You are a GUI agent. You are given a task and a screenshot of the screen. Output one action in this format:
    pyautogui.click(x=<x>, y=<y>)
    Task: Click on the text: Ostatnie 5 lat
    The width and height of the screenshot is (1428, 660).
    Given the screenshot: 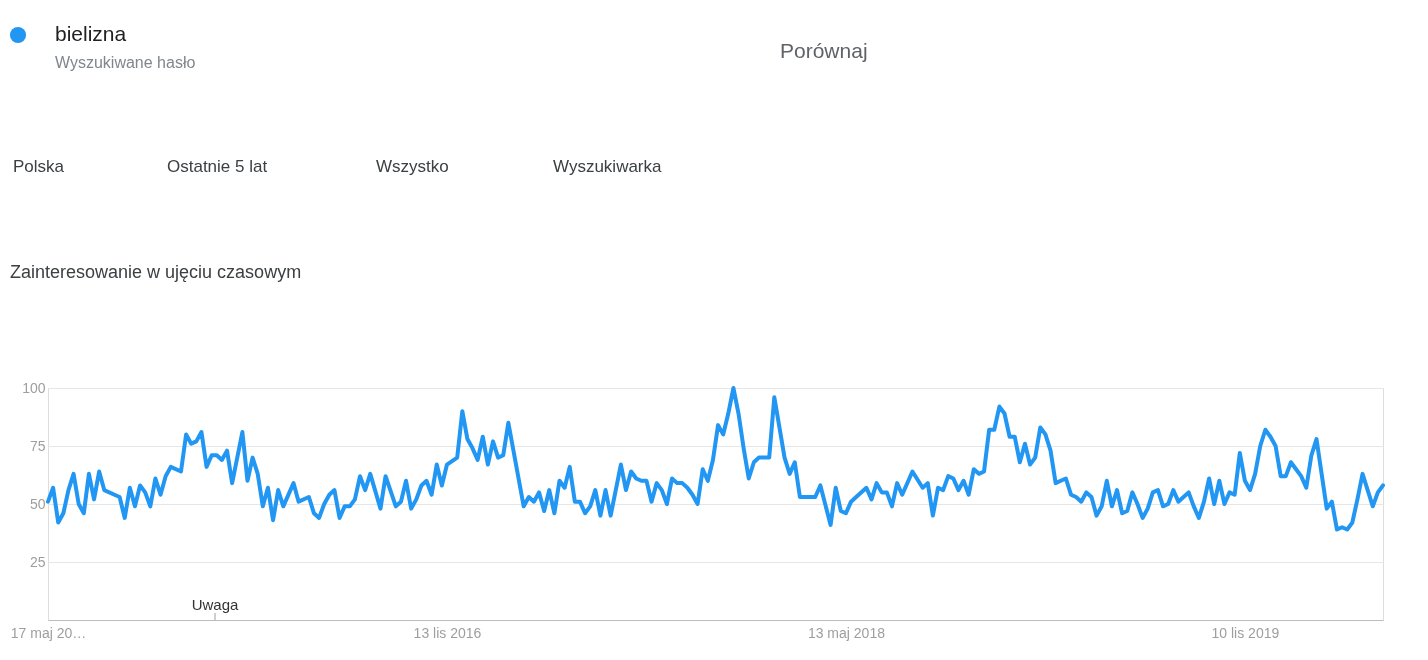 What is the action you would take?
    pyautogui.click(x=217, y=166)
    